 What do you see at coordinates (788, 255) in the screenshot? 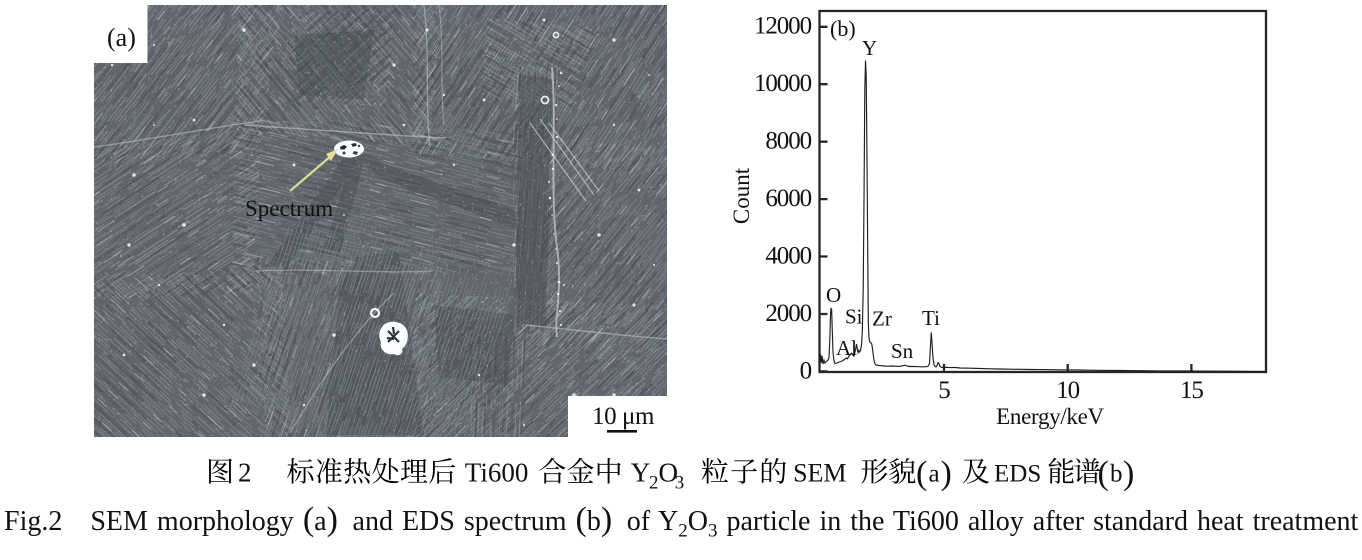
I see `svg-text: 4000` at bounding box center [788, 255].